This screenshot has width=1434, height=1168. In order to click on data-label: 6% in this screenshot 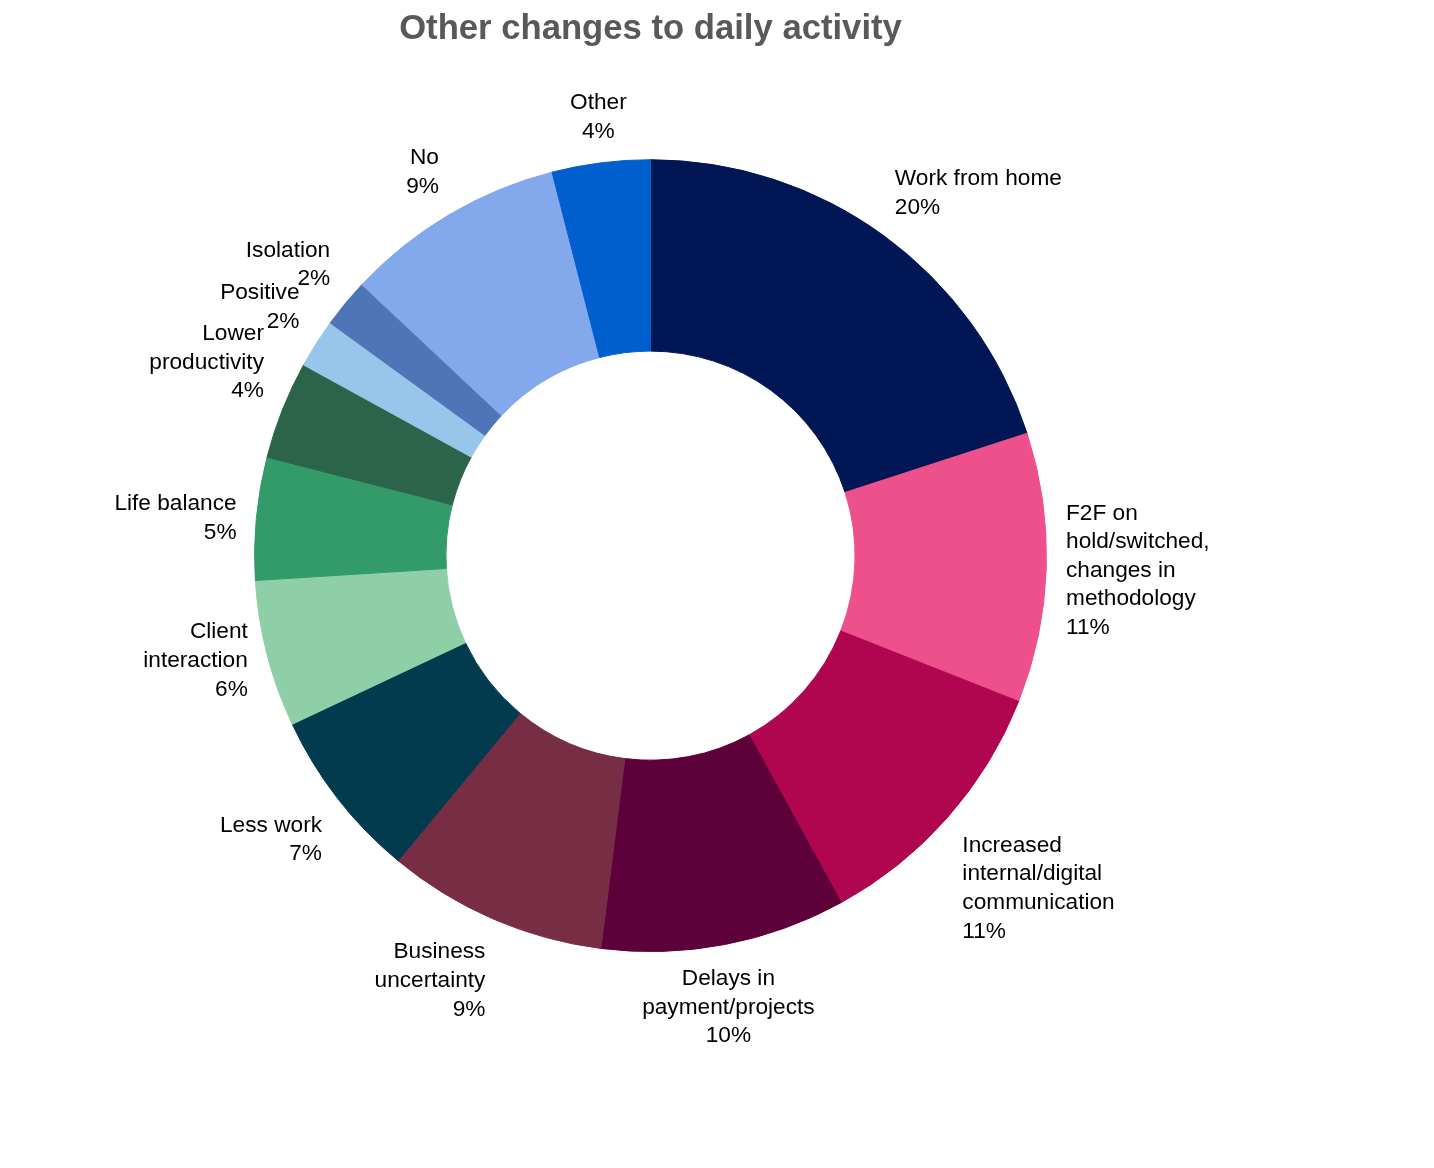, I will do `click(231, 687)`.